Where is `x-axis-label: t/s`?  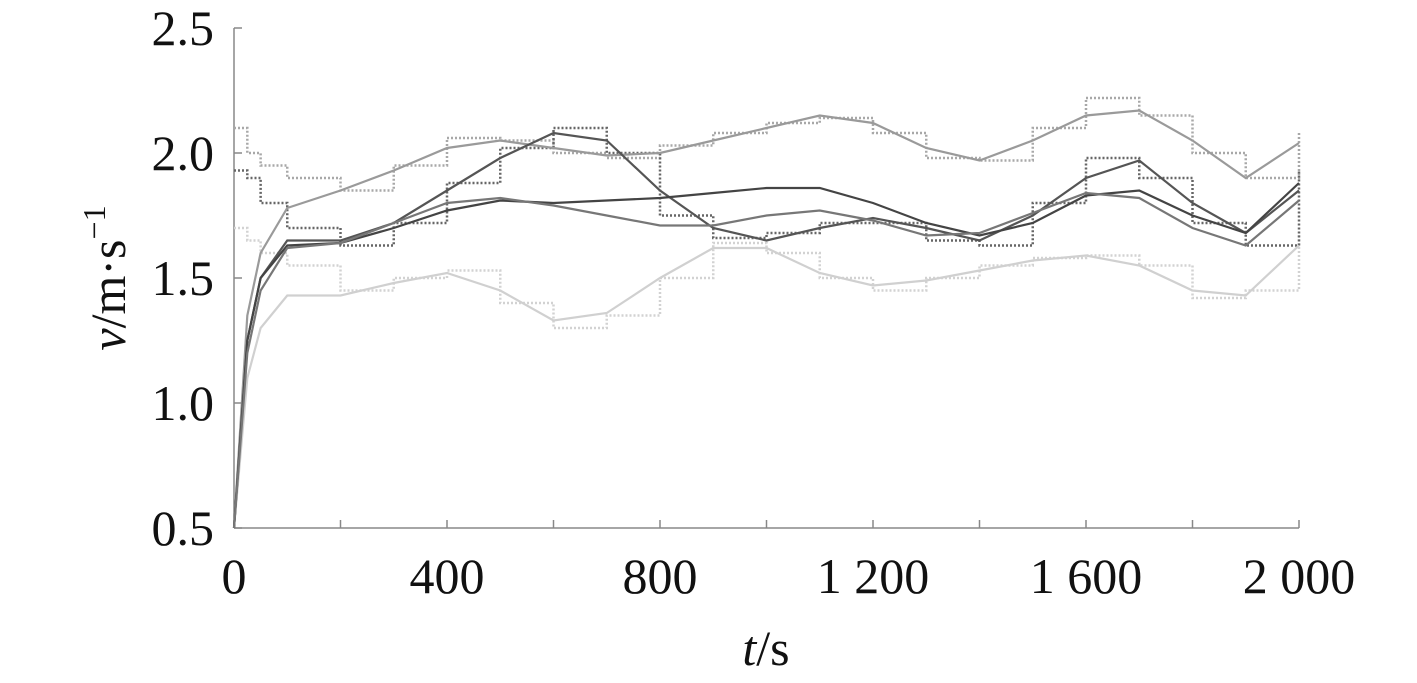
x-axis-label: t/s is located at coordinates (765, 648).